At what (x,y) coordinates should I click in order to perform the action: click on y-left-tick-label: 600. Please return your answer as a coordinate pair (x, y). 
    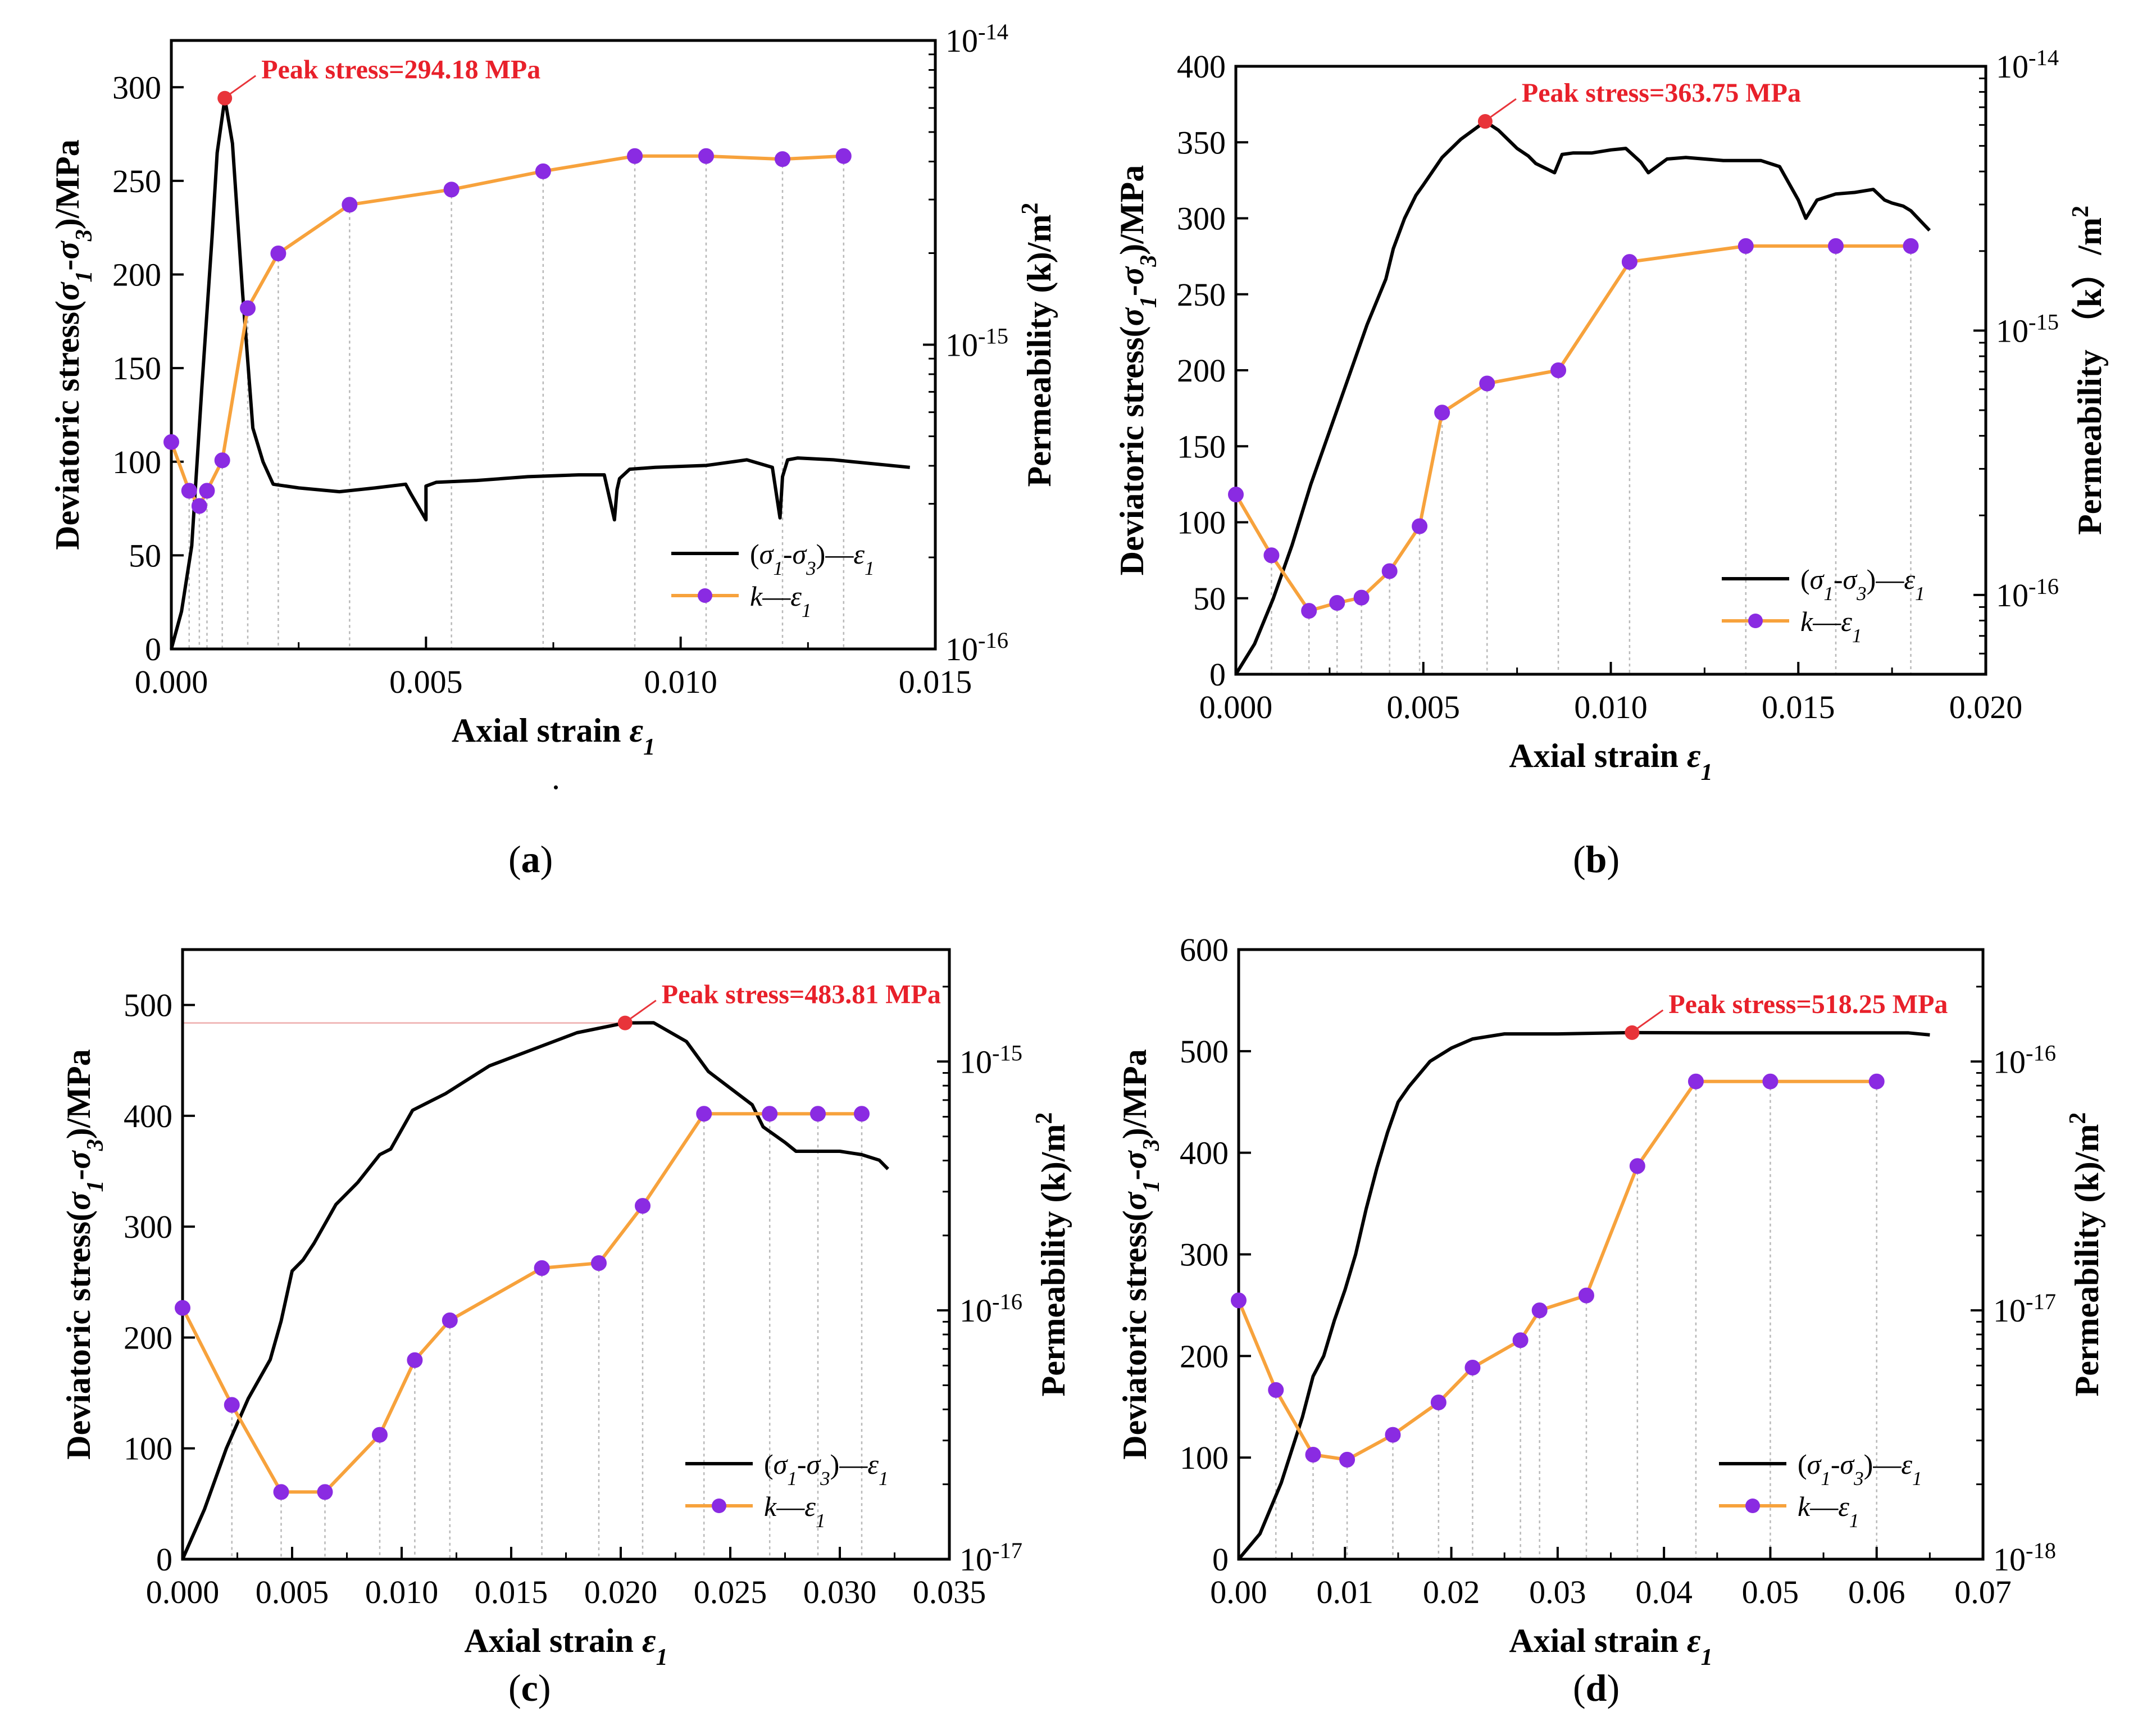
    Looking at the image, I should click on (1205, 950).